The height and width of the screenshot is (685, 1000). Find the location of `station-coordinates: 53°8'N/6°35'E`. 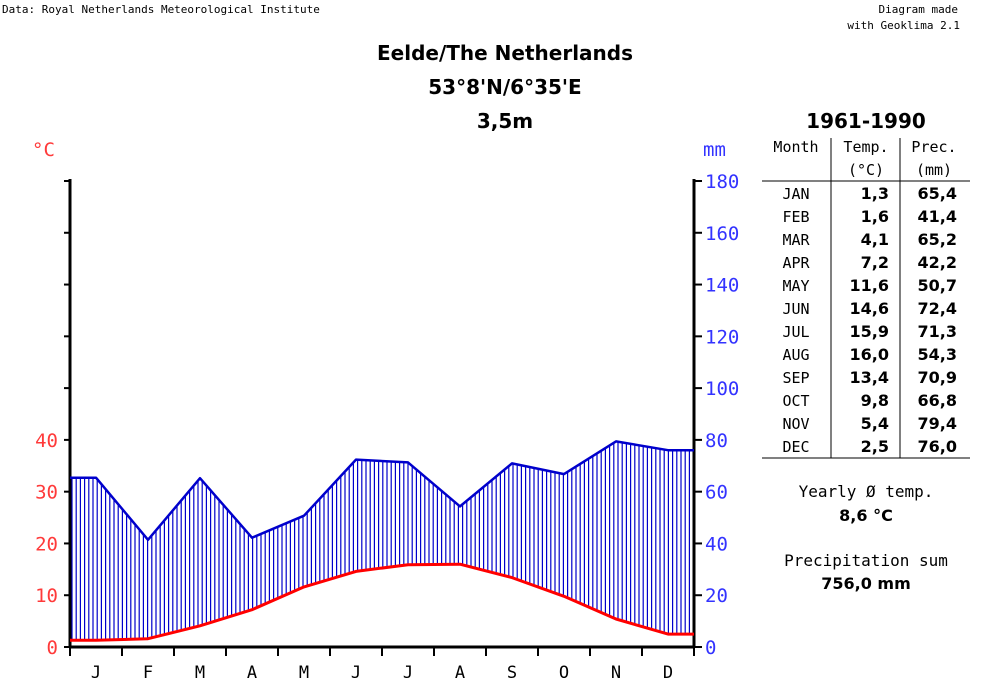

station-coordinates: 53°8'N/6°35'E is located at coordinates (504, 87).